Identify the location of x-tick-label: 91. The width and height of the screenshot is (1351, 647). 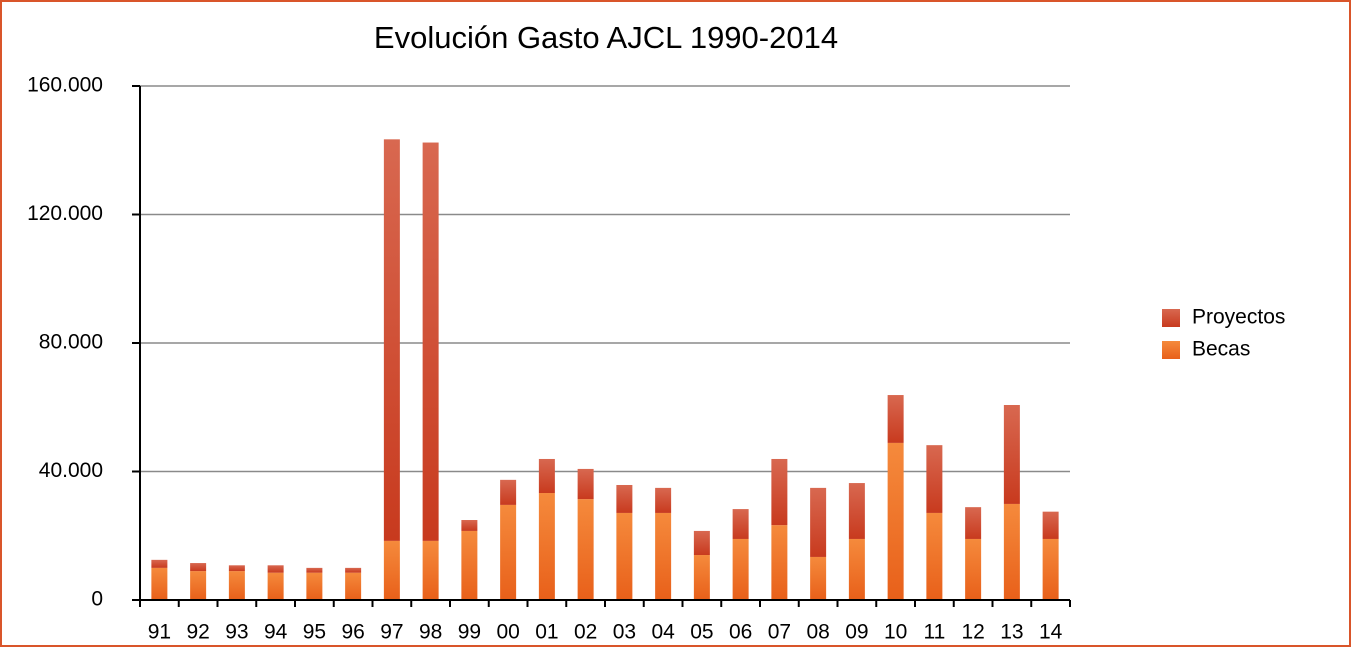
(159, 632).